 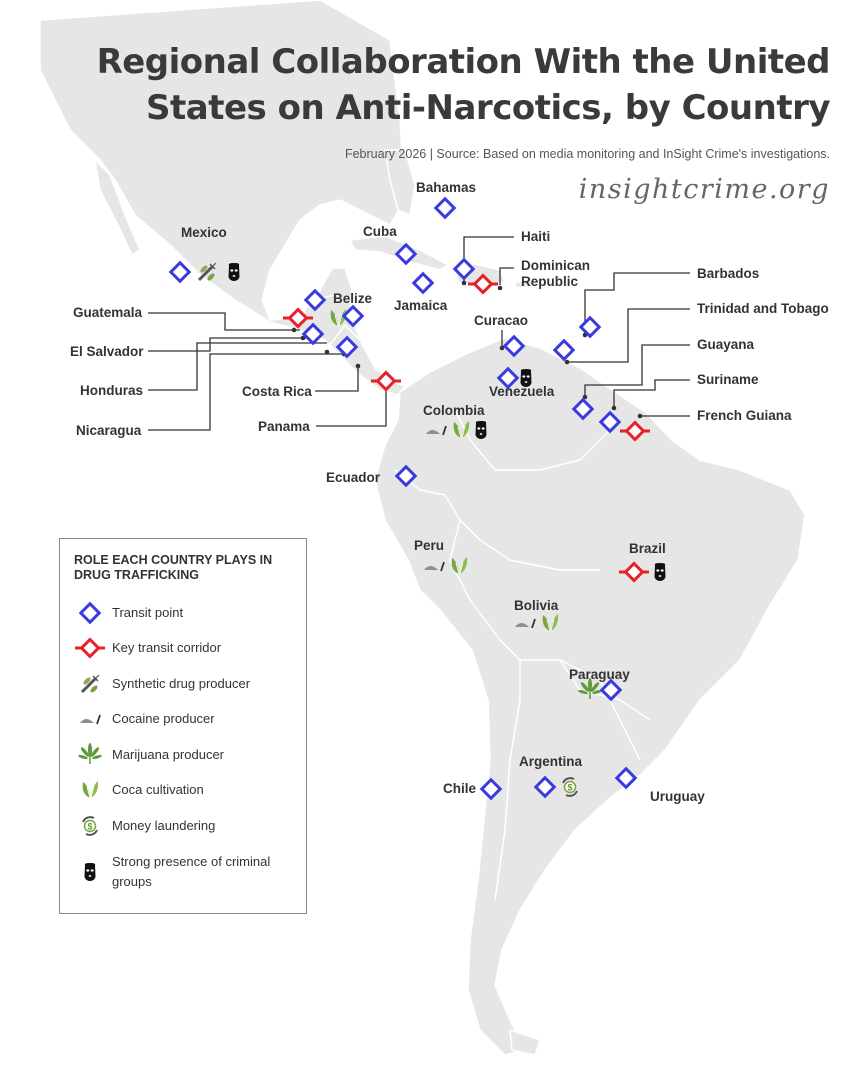 What do you see at coordinates (446, 187) in the screenshot?
I see `label-bahamas: Bahamas` at bounding box center [446, 187].